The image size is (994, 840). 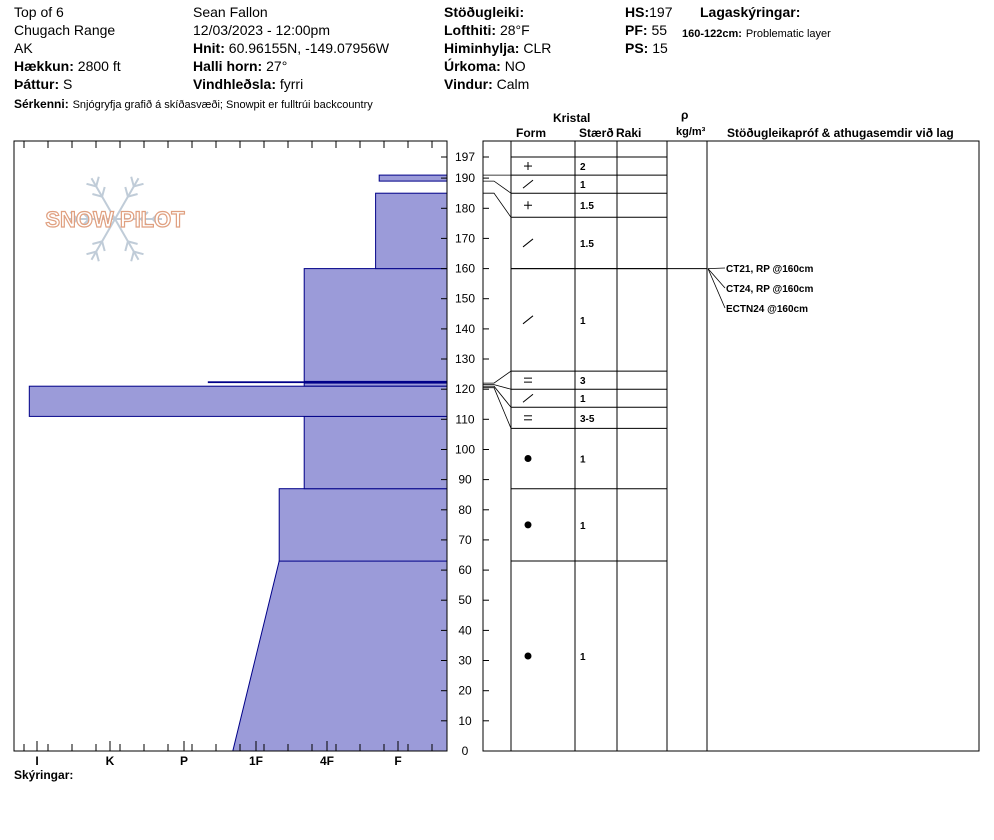 I want to click on coords-label: Hnit:, so click(x=209, y=48).